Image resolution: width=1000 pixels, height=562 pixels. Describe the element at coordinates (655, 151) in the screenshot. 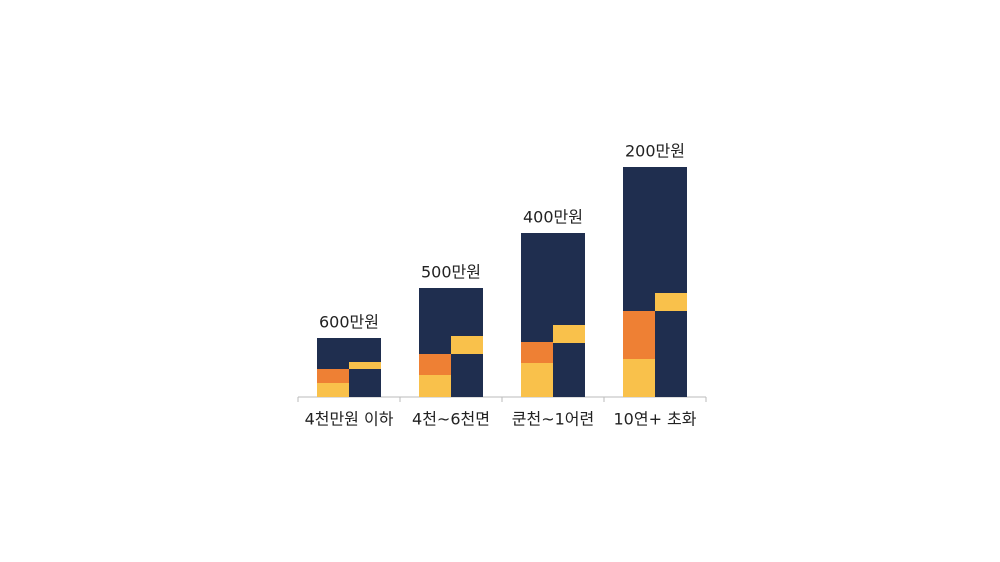

I see `bar-top-label: 200만원` at that location.